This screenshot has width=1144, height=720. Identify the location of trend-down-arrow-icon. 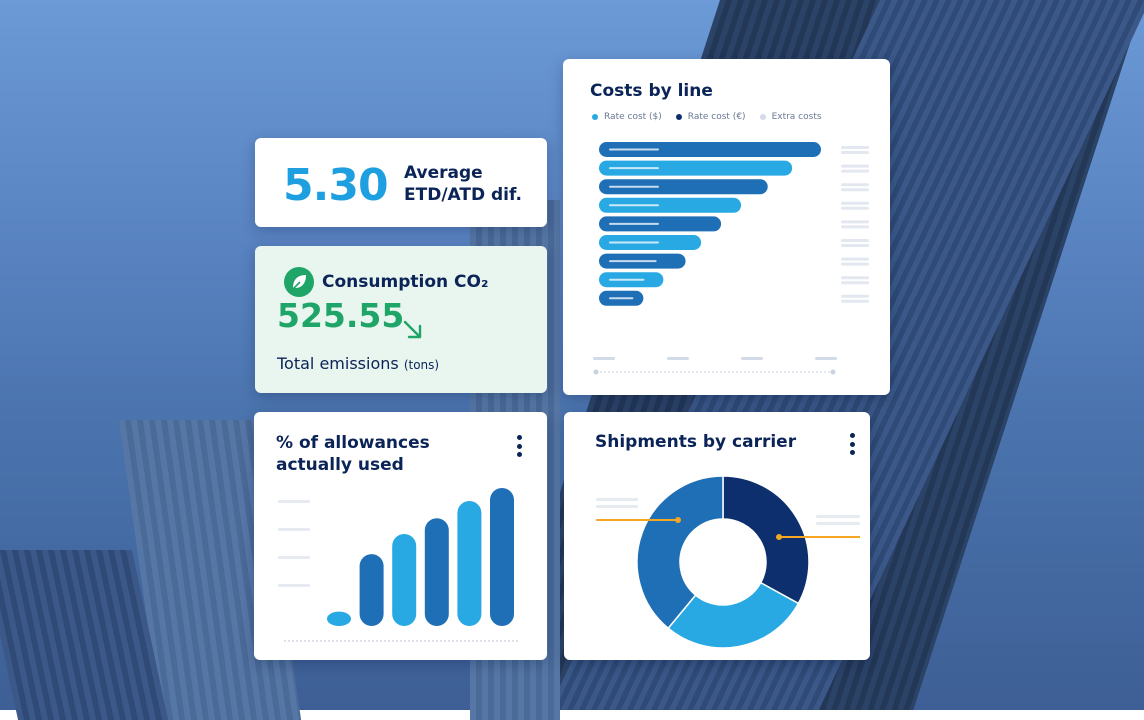
(412, 329).